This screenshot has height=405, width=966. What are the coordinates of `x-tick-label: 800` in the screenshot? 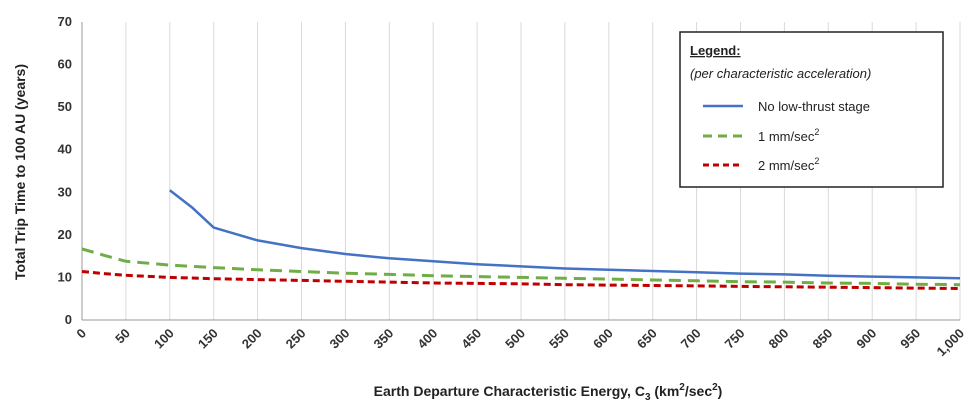 It's located at (779, 339).